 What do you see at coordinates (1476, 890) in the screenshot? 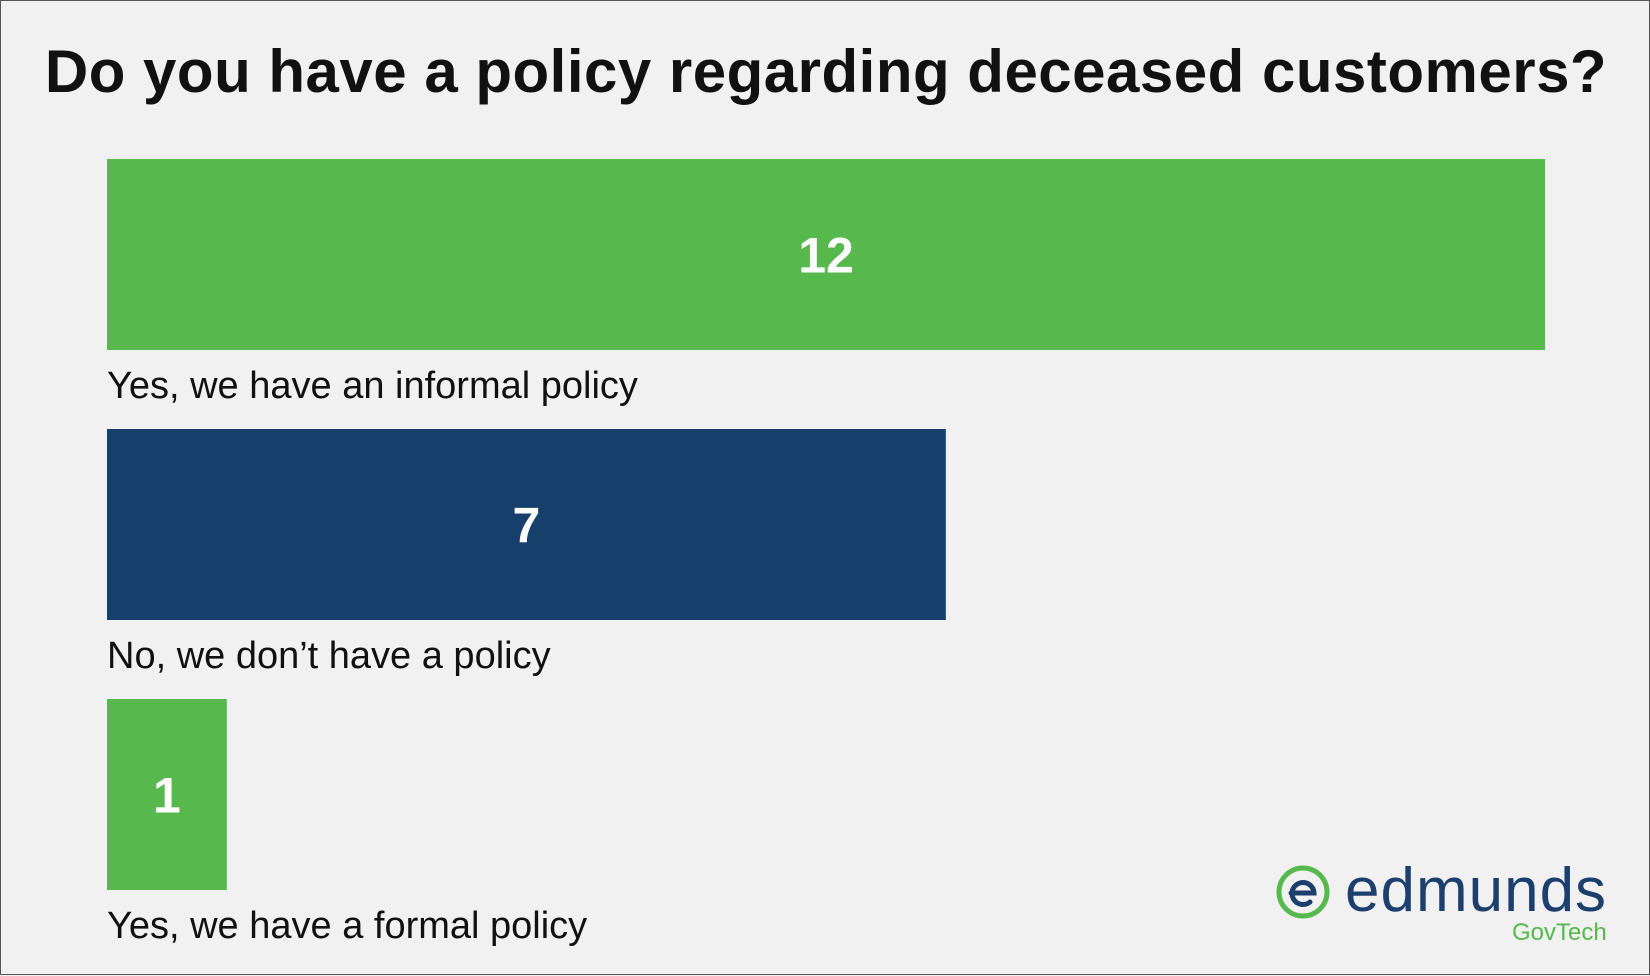
I see `logo-wordmark: edmunds` at bounding box center [1476, 890].